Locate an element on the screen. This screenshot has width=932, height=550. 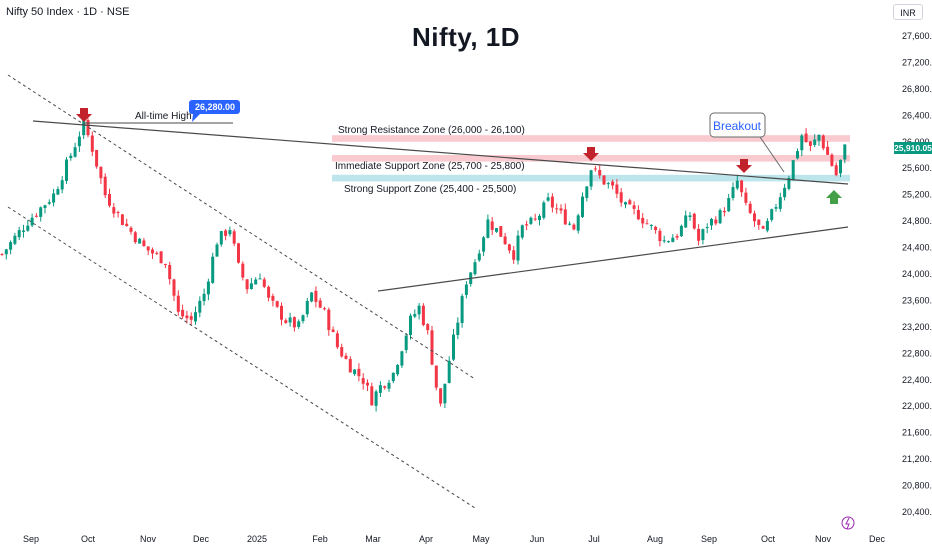
currency-selector: INR is located at coordinates (908, 12).